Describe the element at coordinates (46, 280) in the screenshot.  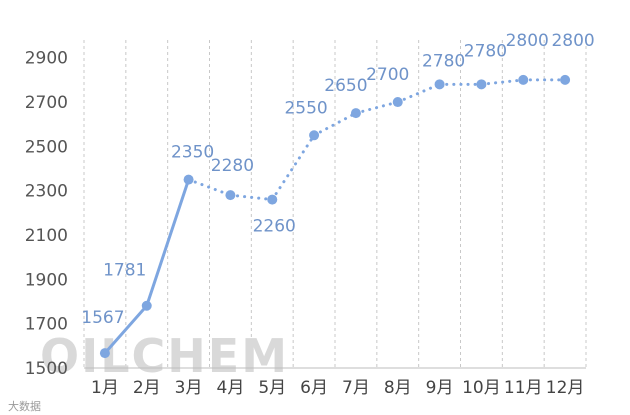
I see `y-tick-label: 1900` at that location.